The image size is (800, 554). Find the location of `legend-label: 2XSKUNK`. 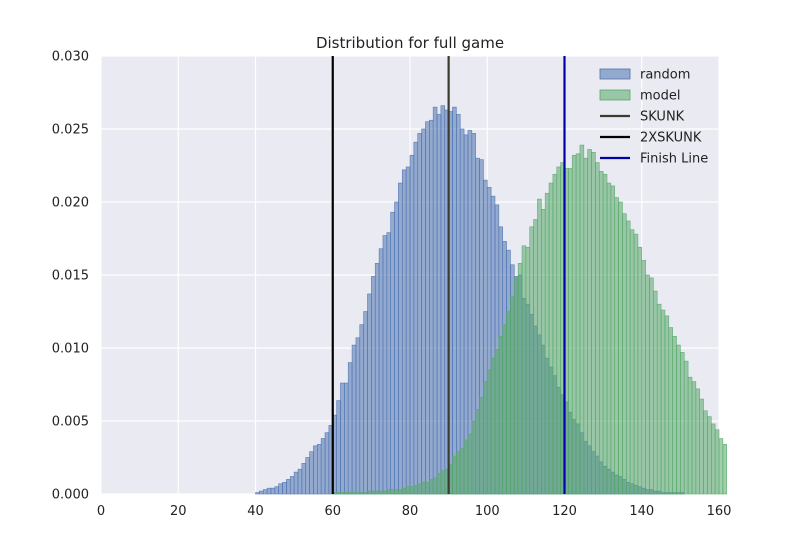

legend-label: 2XSKUNK is located at coordinates (671, 138).